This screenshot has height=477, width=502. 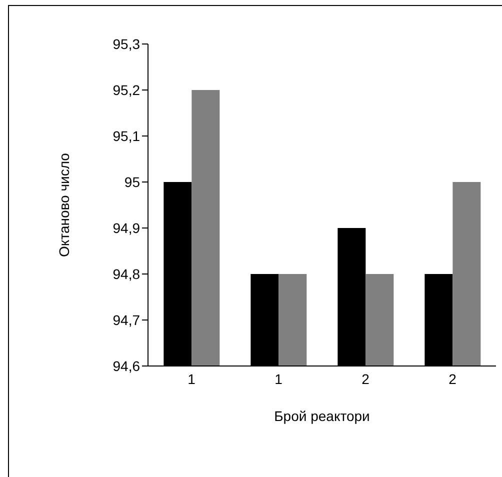 What do you see at coordinates (126, 90) in the screenshot?
I see `y-tick-label: 95,2` at bounding box center [126, 90].